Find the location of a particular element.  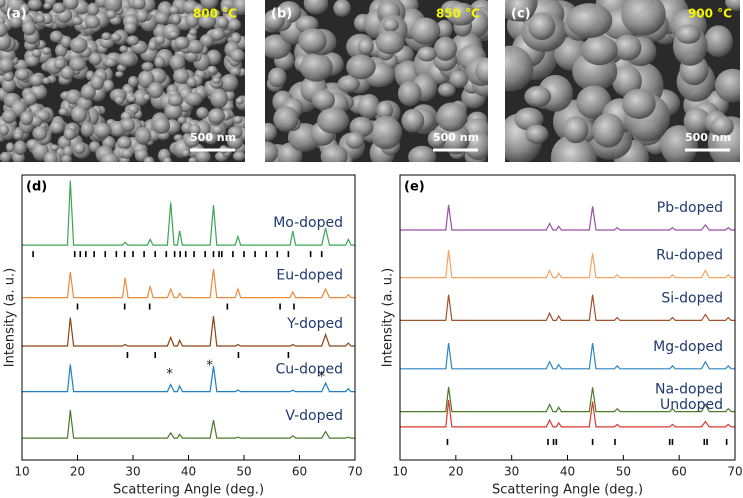

sem-image: (c) 900 °C 500 nm is located at coordinates (622, 81).